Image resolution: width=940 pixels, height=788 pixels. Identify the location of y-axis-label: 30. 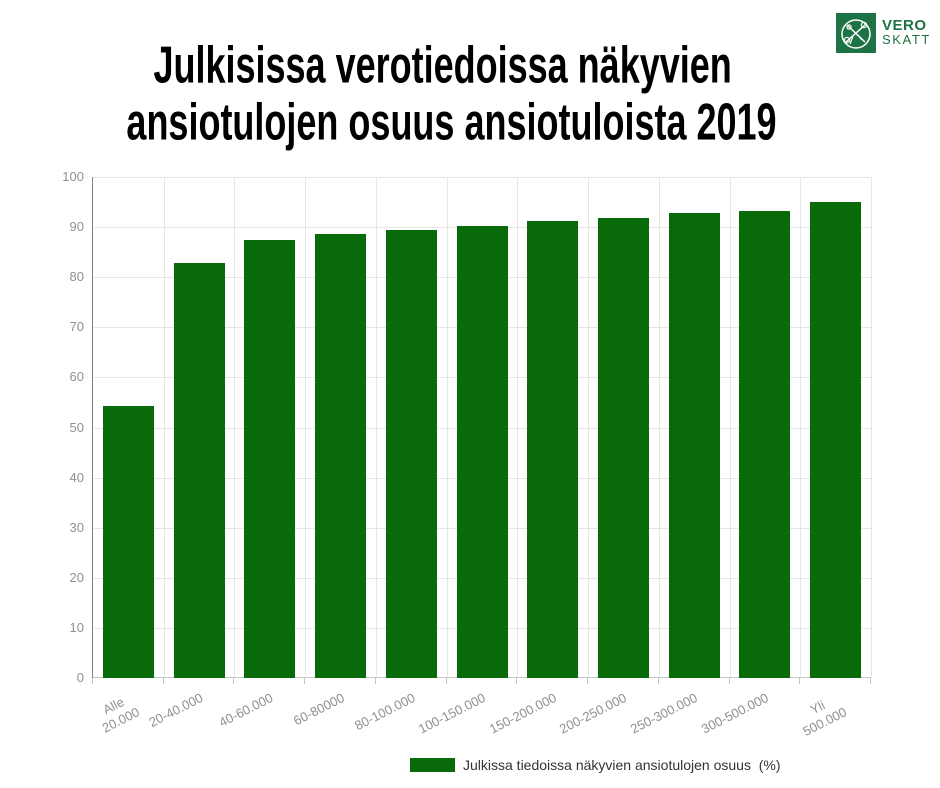
(76, 527).